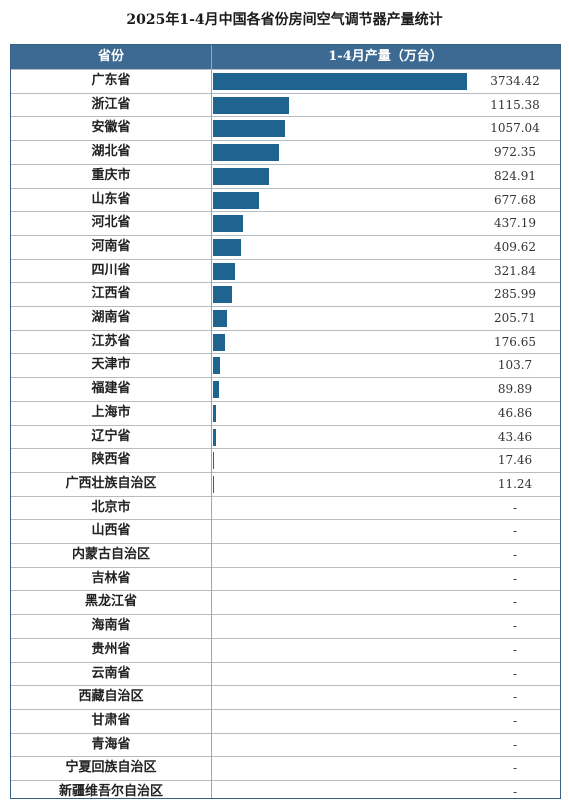 This screenshot has height=808, width=569. Describe the element at coordinates (285, 270) in the screenshot. I see `table-row: 四川省 321.84` at that location.